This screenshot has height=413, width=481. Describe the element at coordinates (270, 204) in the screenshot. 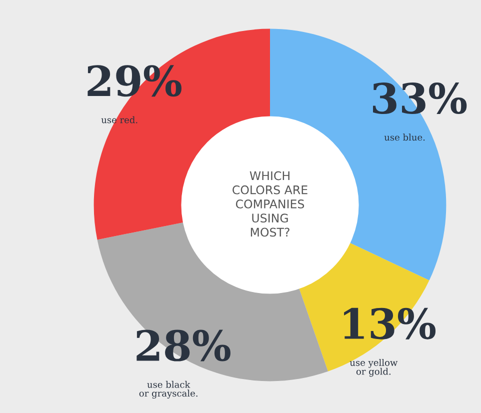

I see `text: WHICH COLORS ARE COMPANIES USING MOST?` at that location.